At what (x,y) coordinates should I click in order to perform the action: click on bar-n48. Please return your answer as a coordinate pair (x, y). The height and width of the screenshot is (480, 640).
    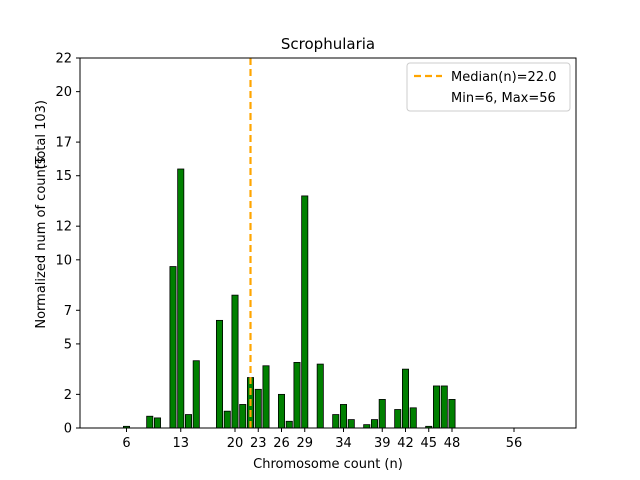
    Looking at the image, I should click on (452, 414).